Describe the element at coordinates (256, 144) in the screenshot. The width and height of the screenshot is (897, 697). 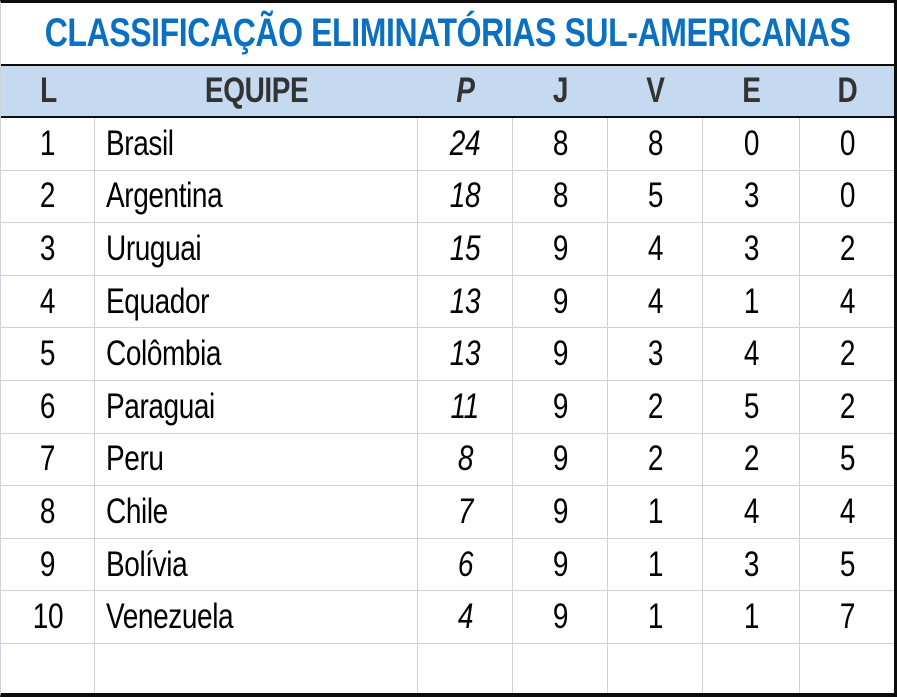
I see `cell-team: Brasil` at that location.